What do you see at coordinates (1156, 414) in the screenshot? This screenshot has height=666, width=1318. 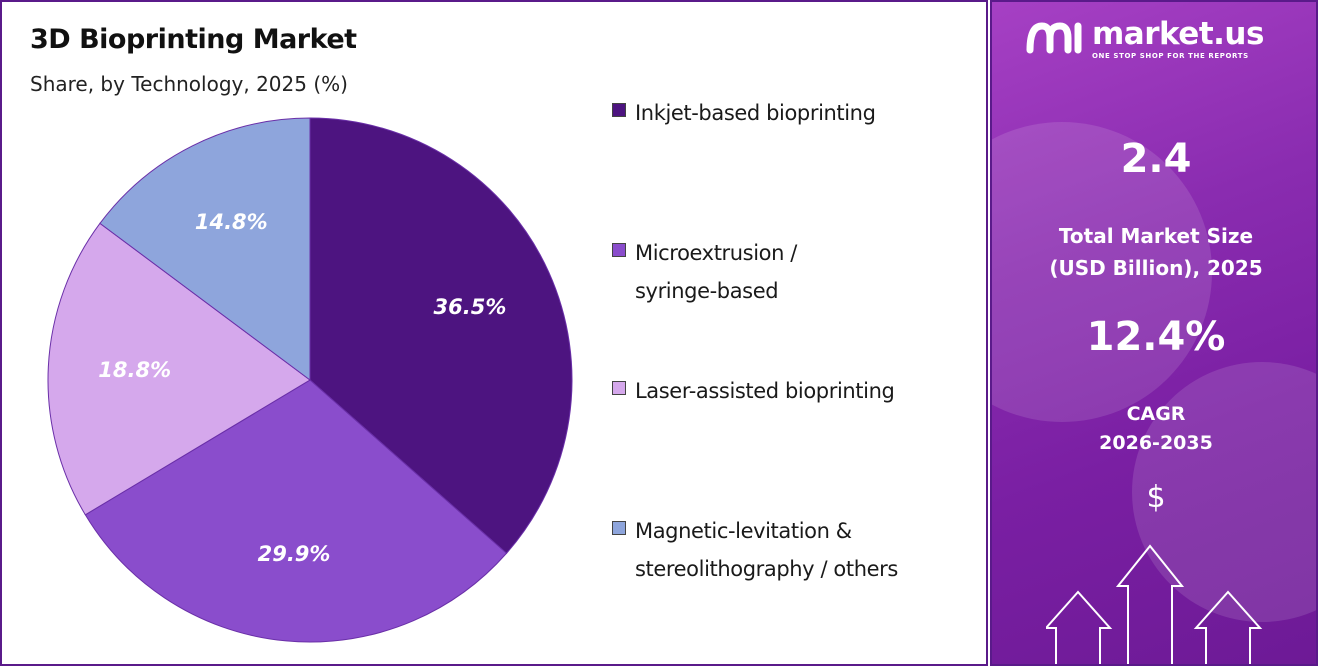 I see `cagr-label: CAGR` at bounding box center [1156, 414].